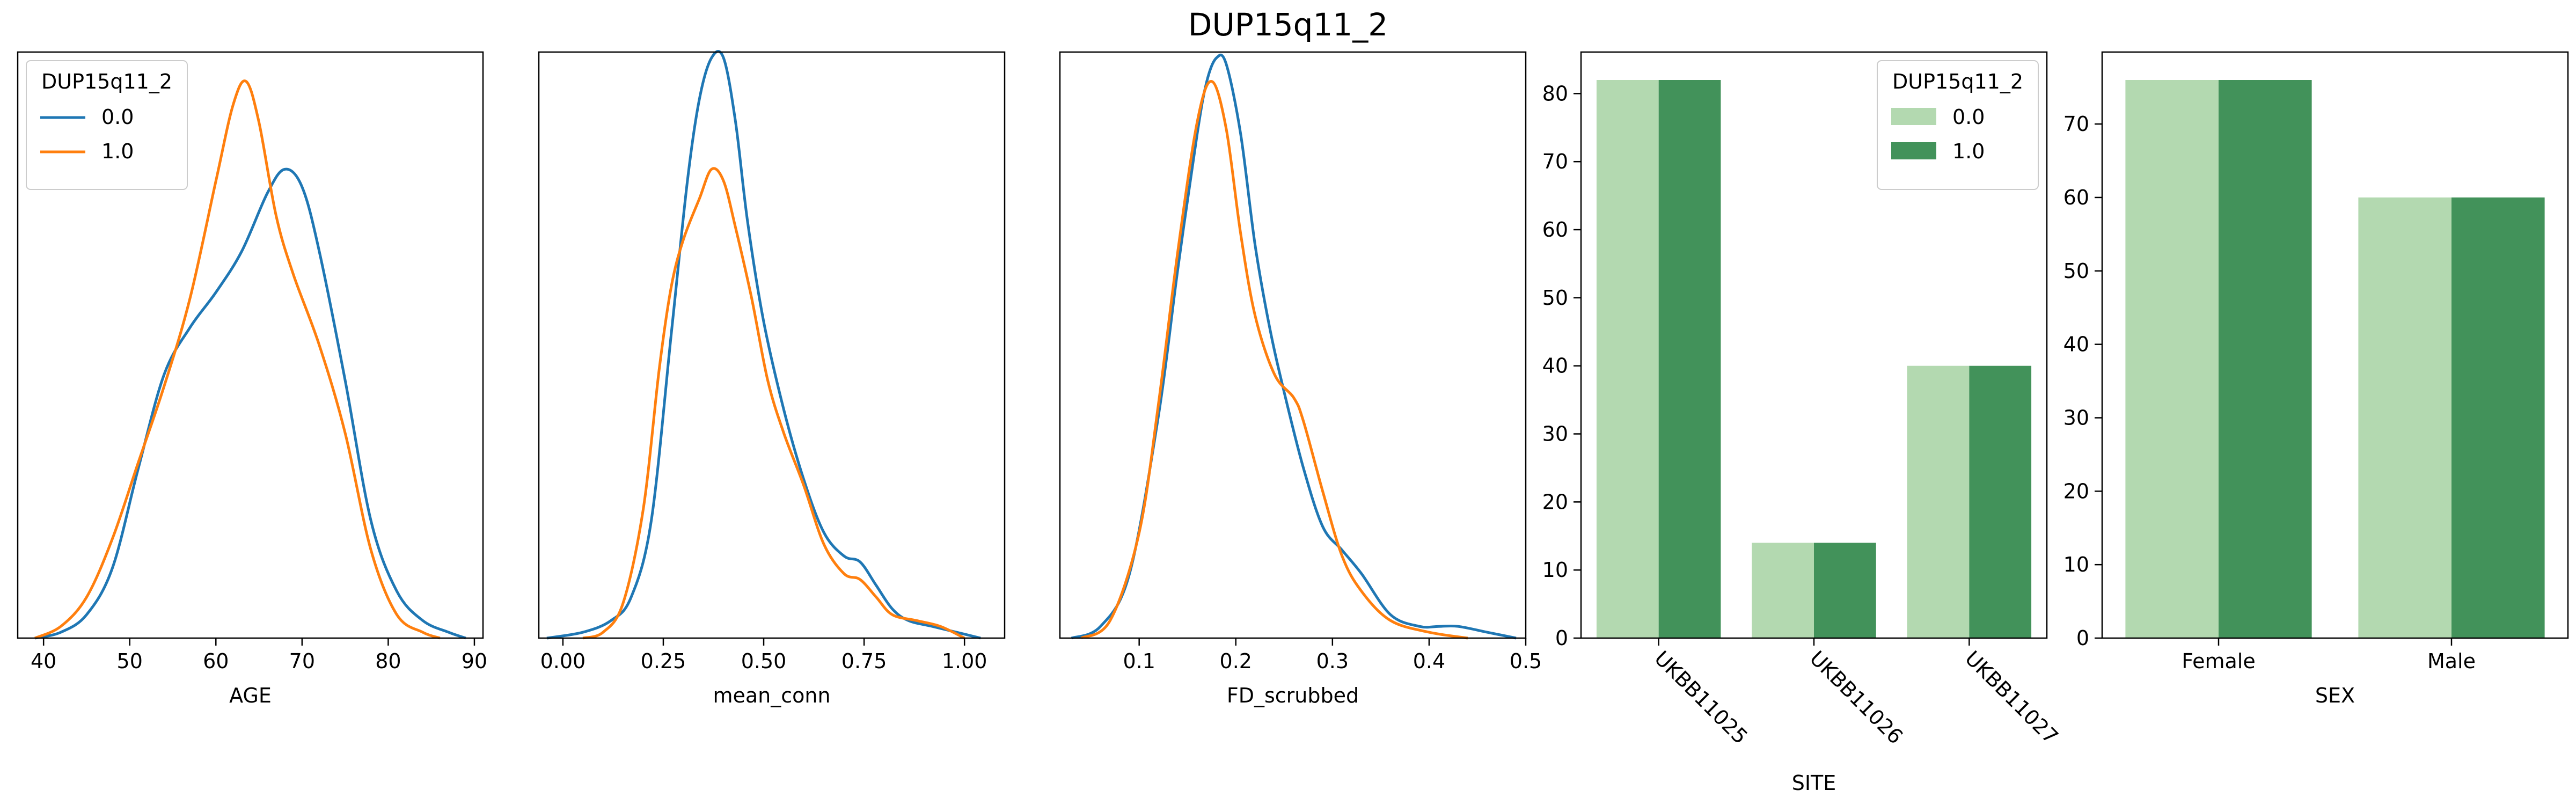  I want to click on x-axis-label: AGE, so click(250, 695).